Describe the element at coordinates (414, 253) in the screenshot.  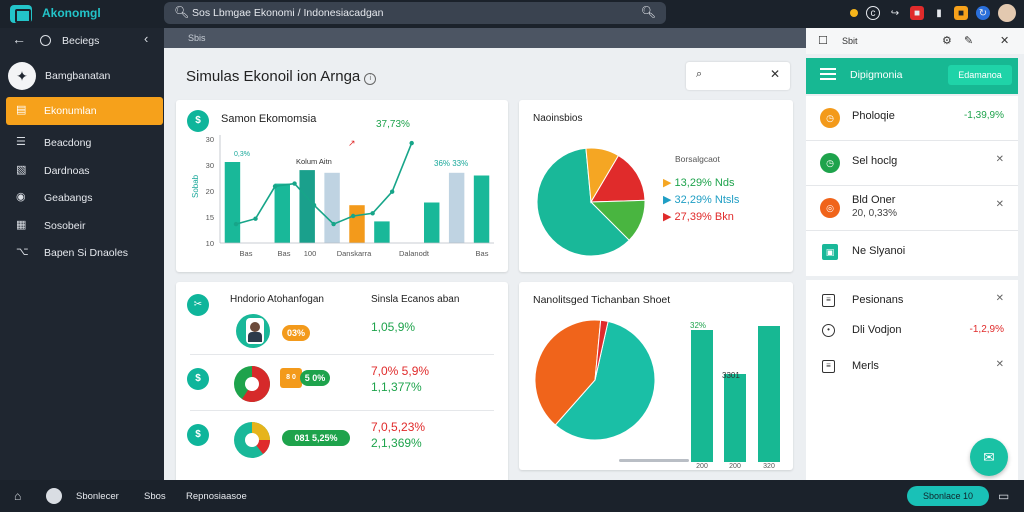
I see `x-tick-label: Dalanodt` at that location.